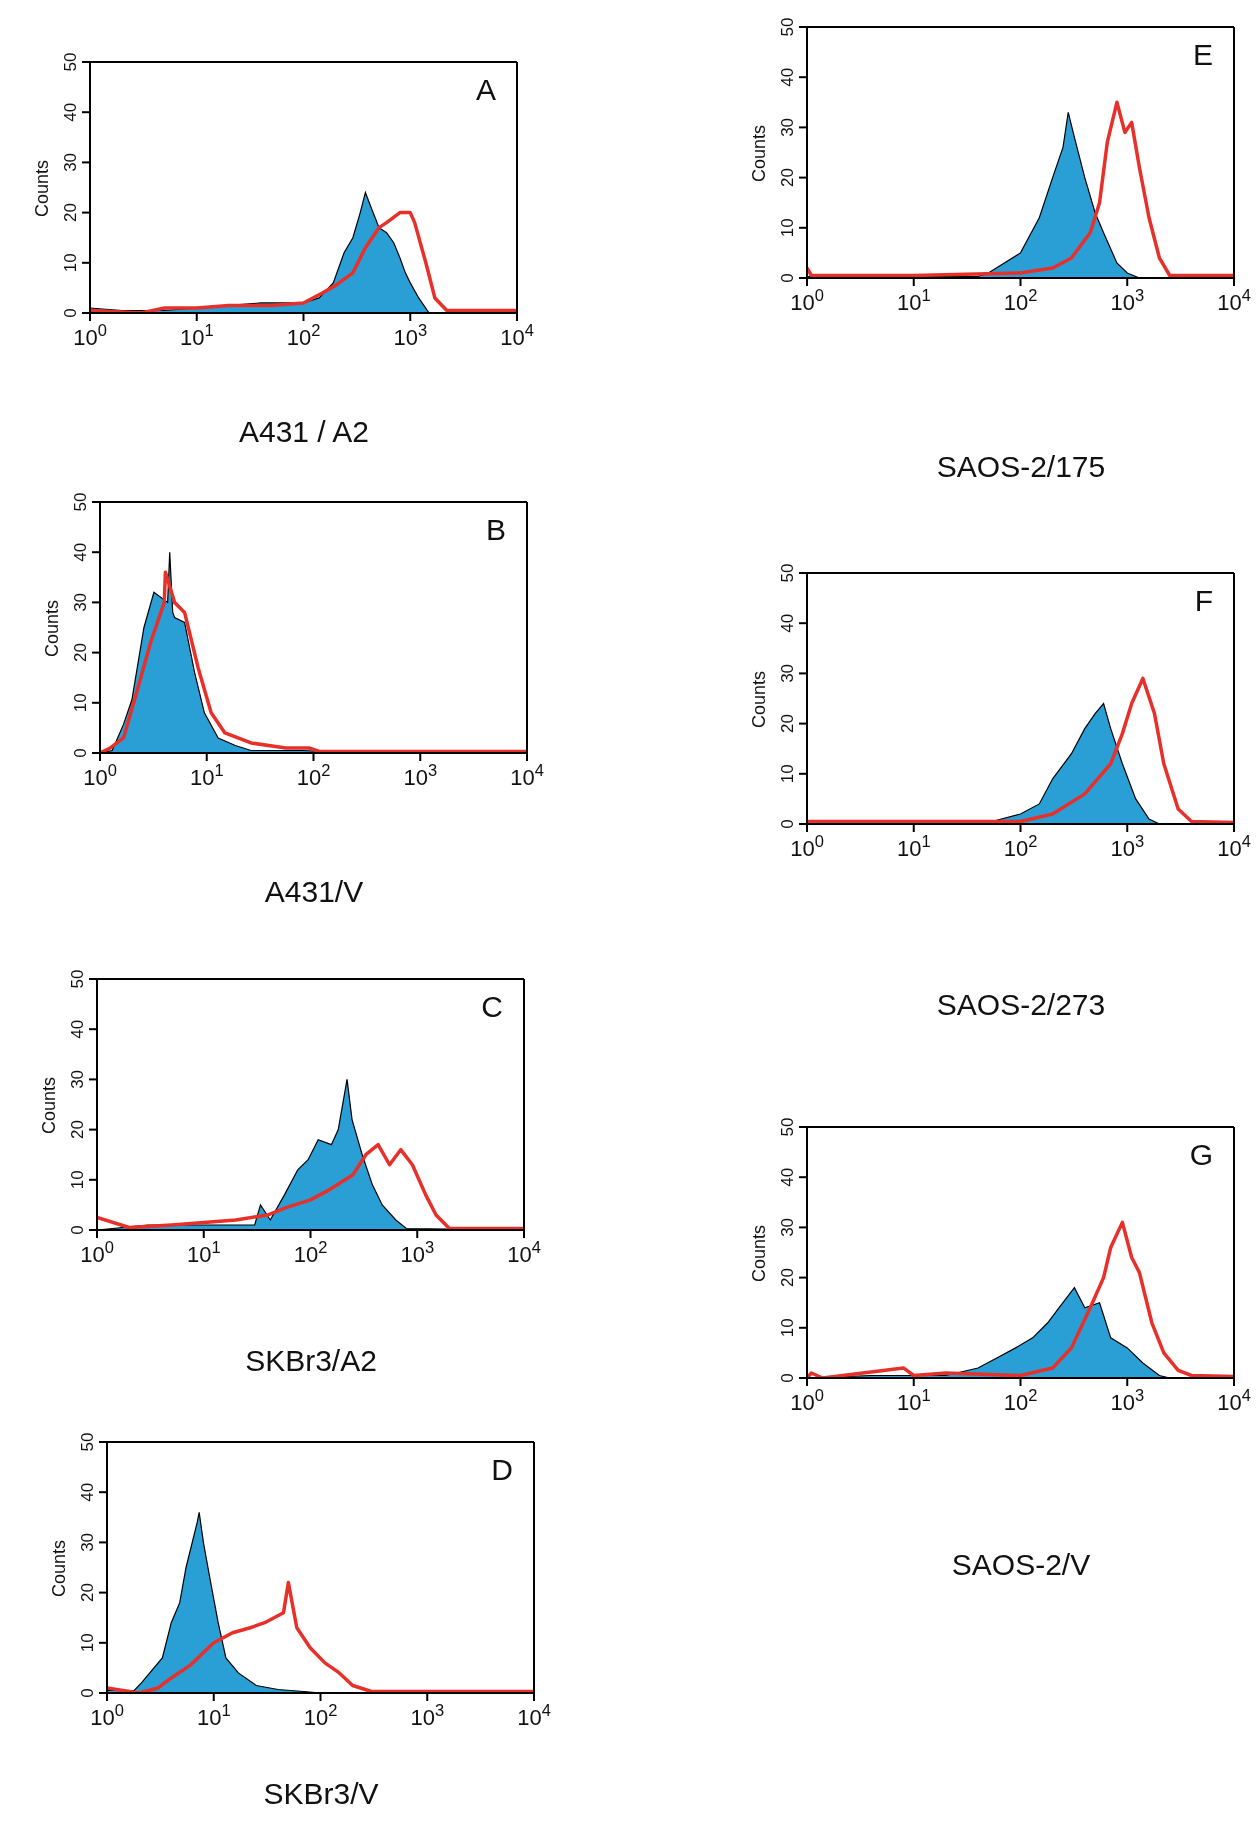 The height and width of the screenshot is (1824, 1260). What do you see at coordinates (1202, 54) in the screenshot?
I see `annotation: E` at bounding box center [1202, 54].